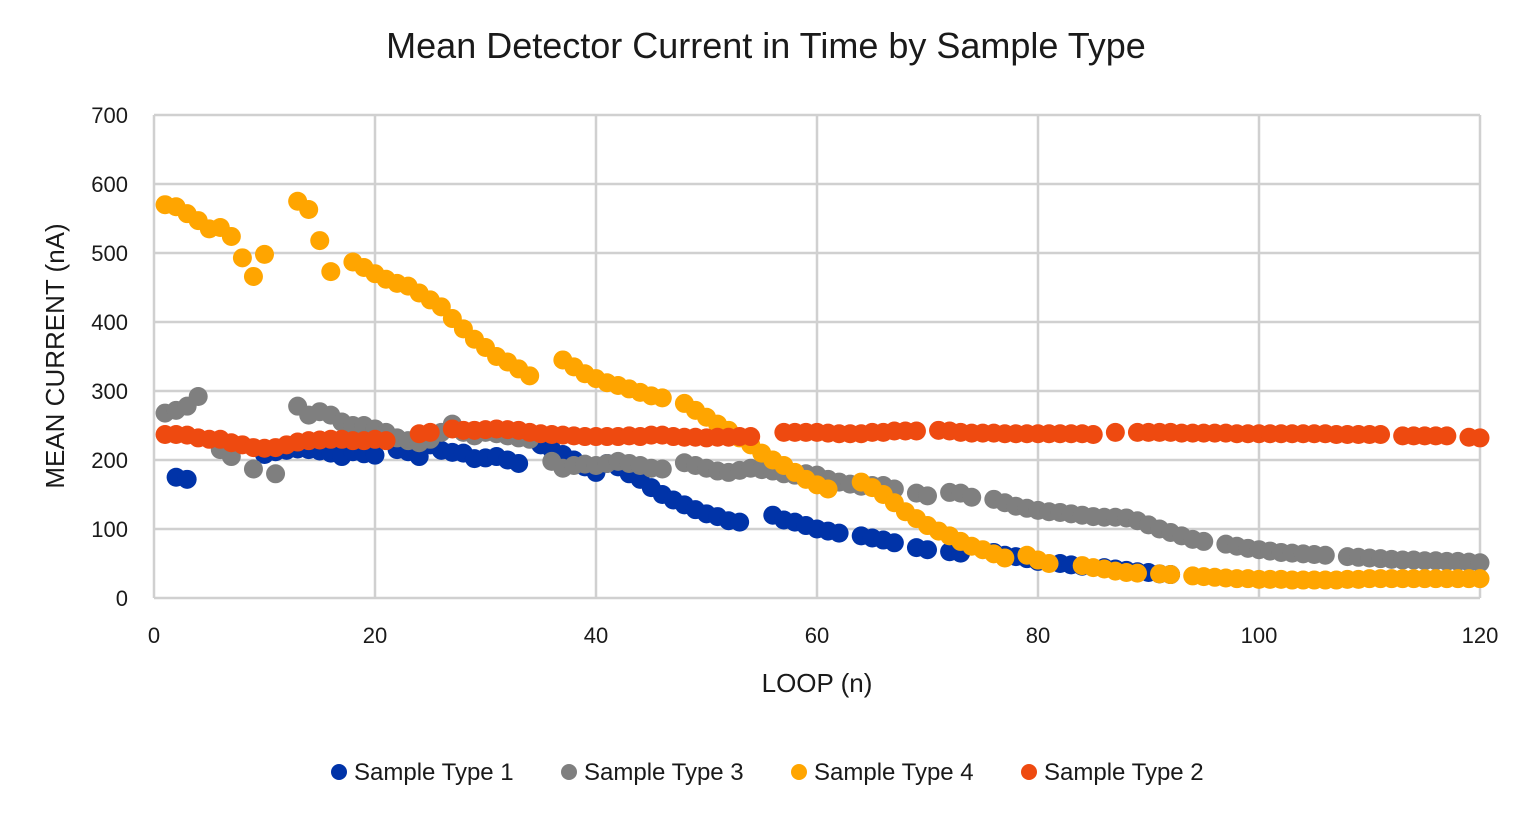 Image resolution: width=1536 pixels, height=815 pixels. Describe the element at coordinates (109, 529) in the screenshot. I see `y-tick-label: 100` at that location.